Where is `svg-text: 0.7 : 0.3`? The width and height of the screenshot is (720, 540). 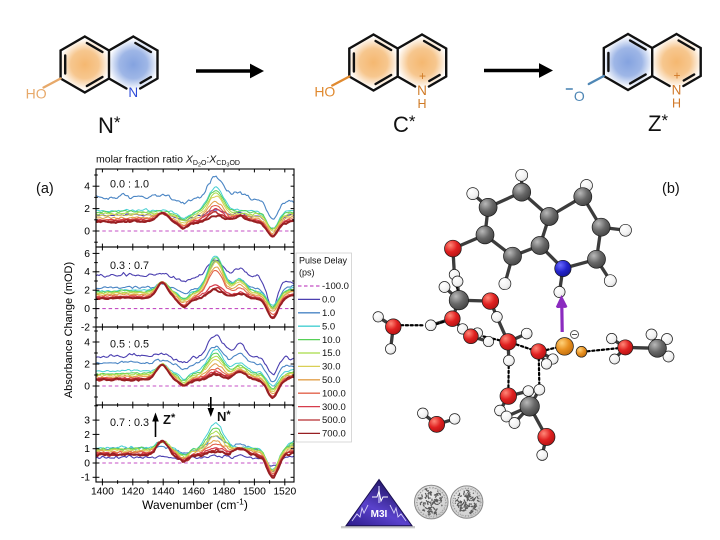 svg-text: 0.7 : 0.3 is located at coordinates (129, 423).